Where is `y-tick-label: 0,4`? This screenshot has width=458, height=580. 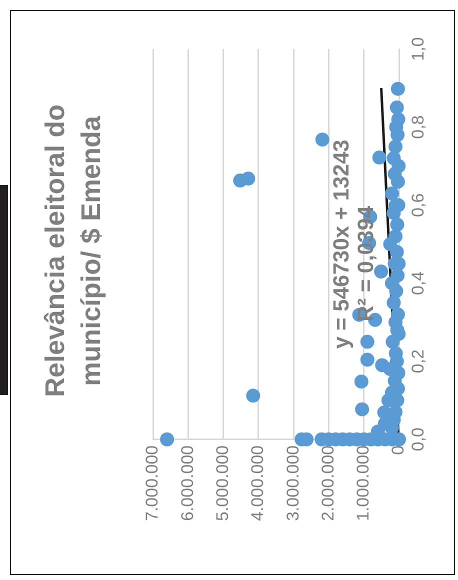
y-tick-label: 0,4 is located at coordinates (418, 283).